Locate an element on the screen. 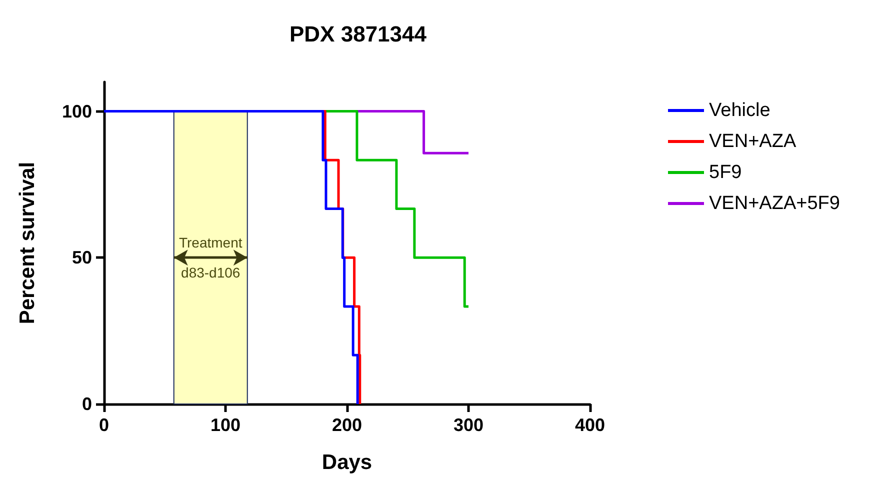  legend-label: 5F9 is located at coordinates (725, 172).